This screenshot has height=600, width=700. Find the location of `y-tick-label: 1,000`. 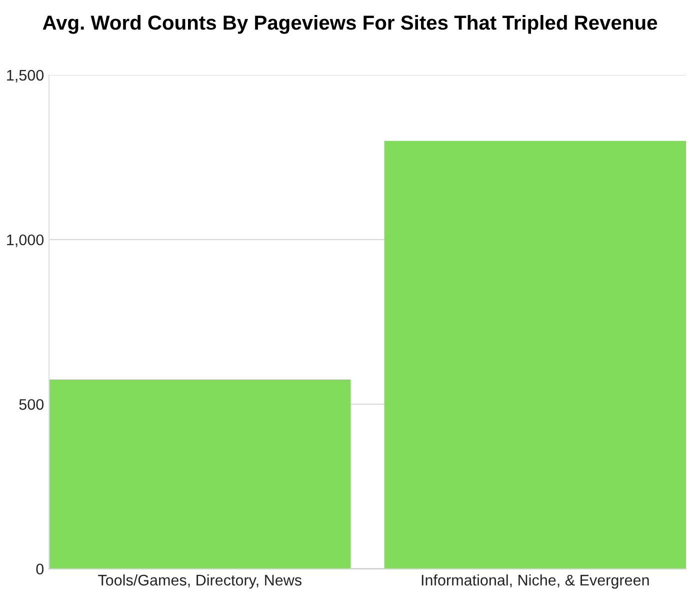

y-tick-label: 1,000 is located at coordinates (25, 241).